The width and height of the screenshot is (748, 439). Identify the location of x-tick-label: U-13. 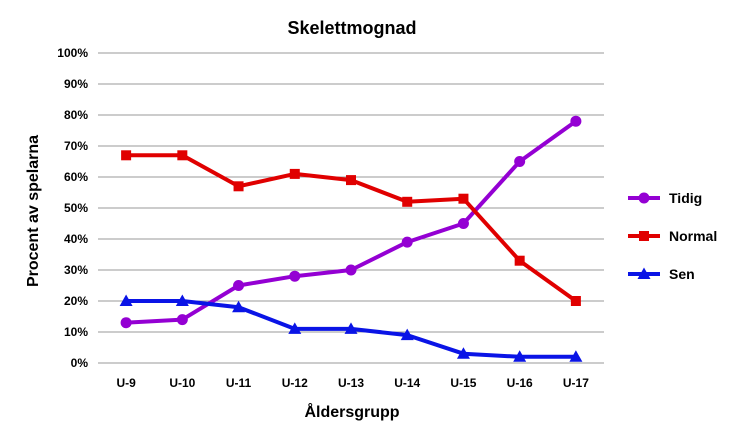
(351, 383).